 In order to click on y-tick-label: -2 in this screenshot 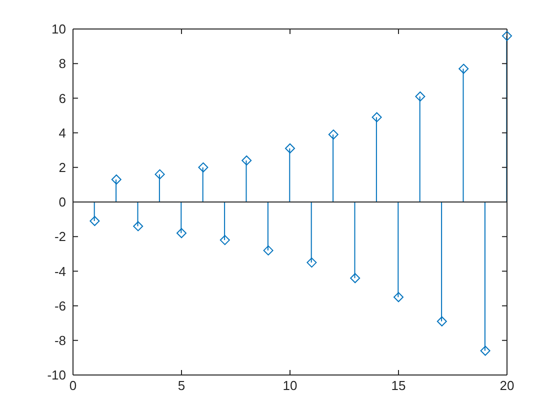, I will do `click(60, 236)`.